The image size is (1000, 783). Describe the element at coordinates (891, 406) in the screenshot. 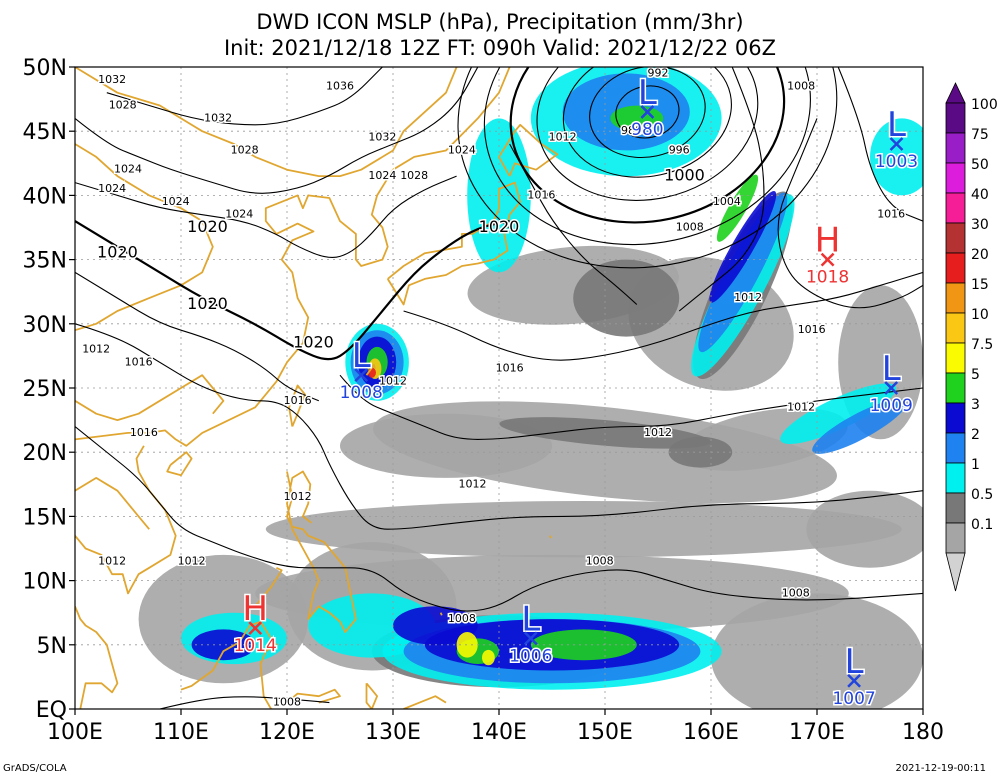

I see `pressure-center-value: 1009` at that location.